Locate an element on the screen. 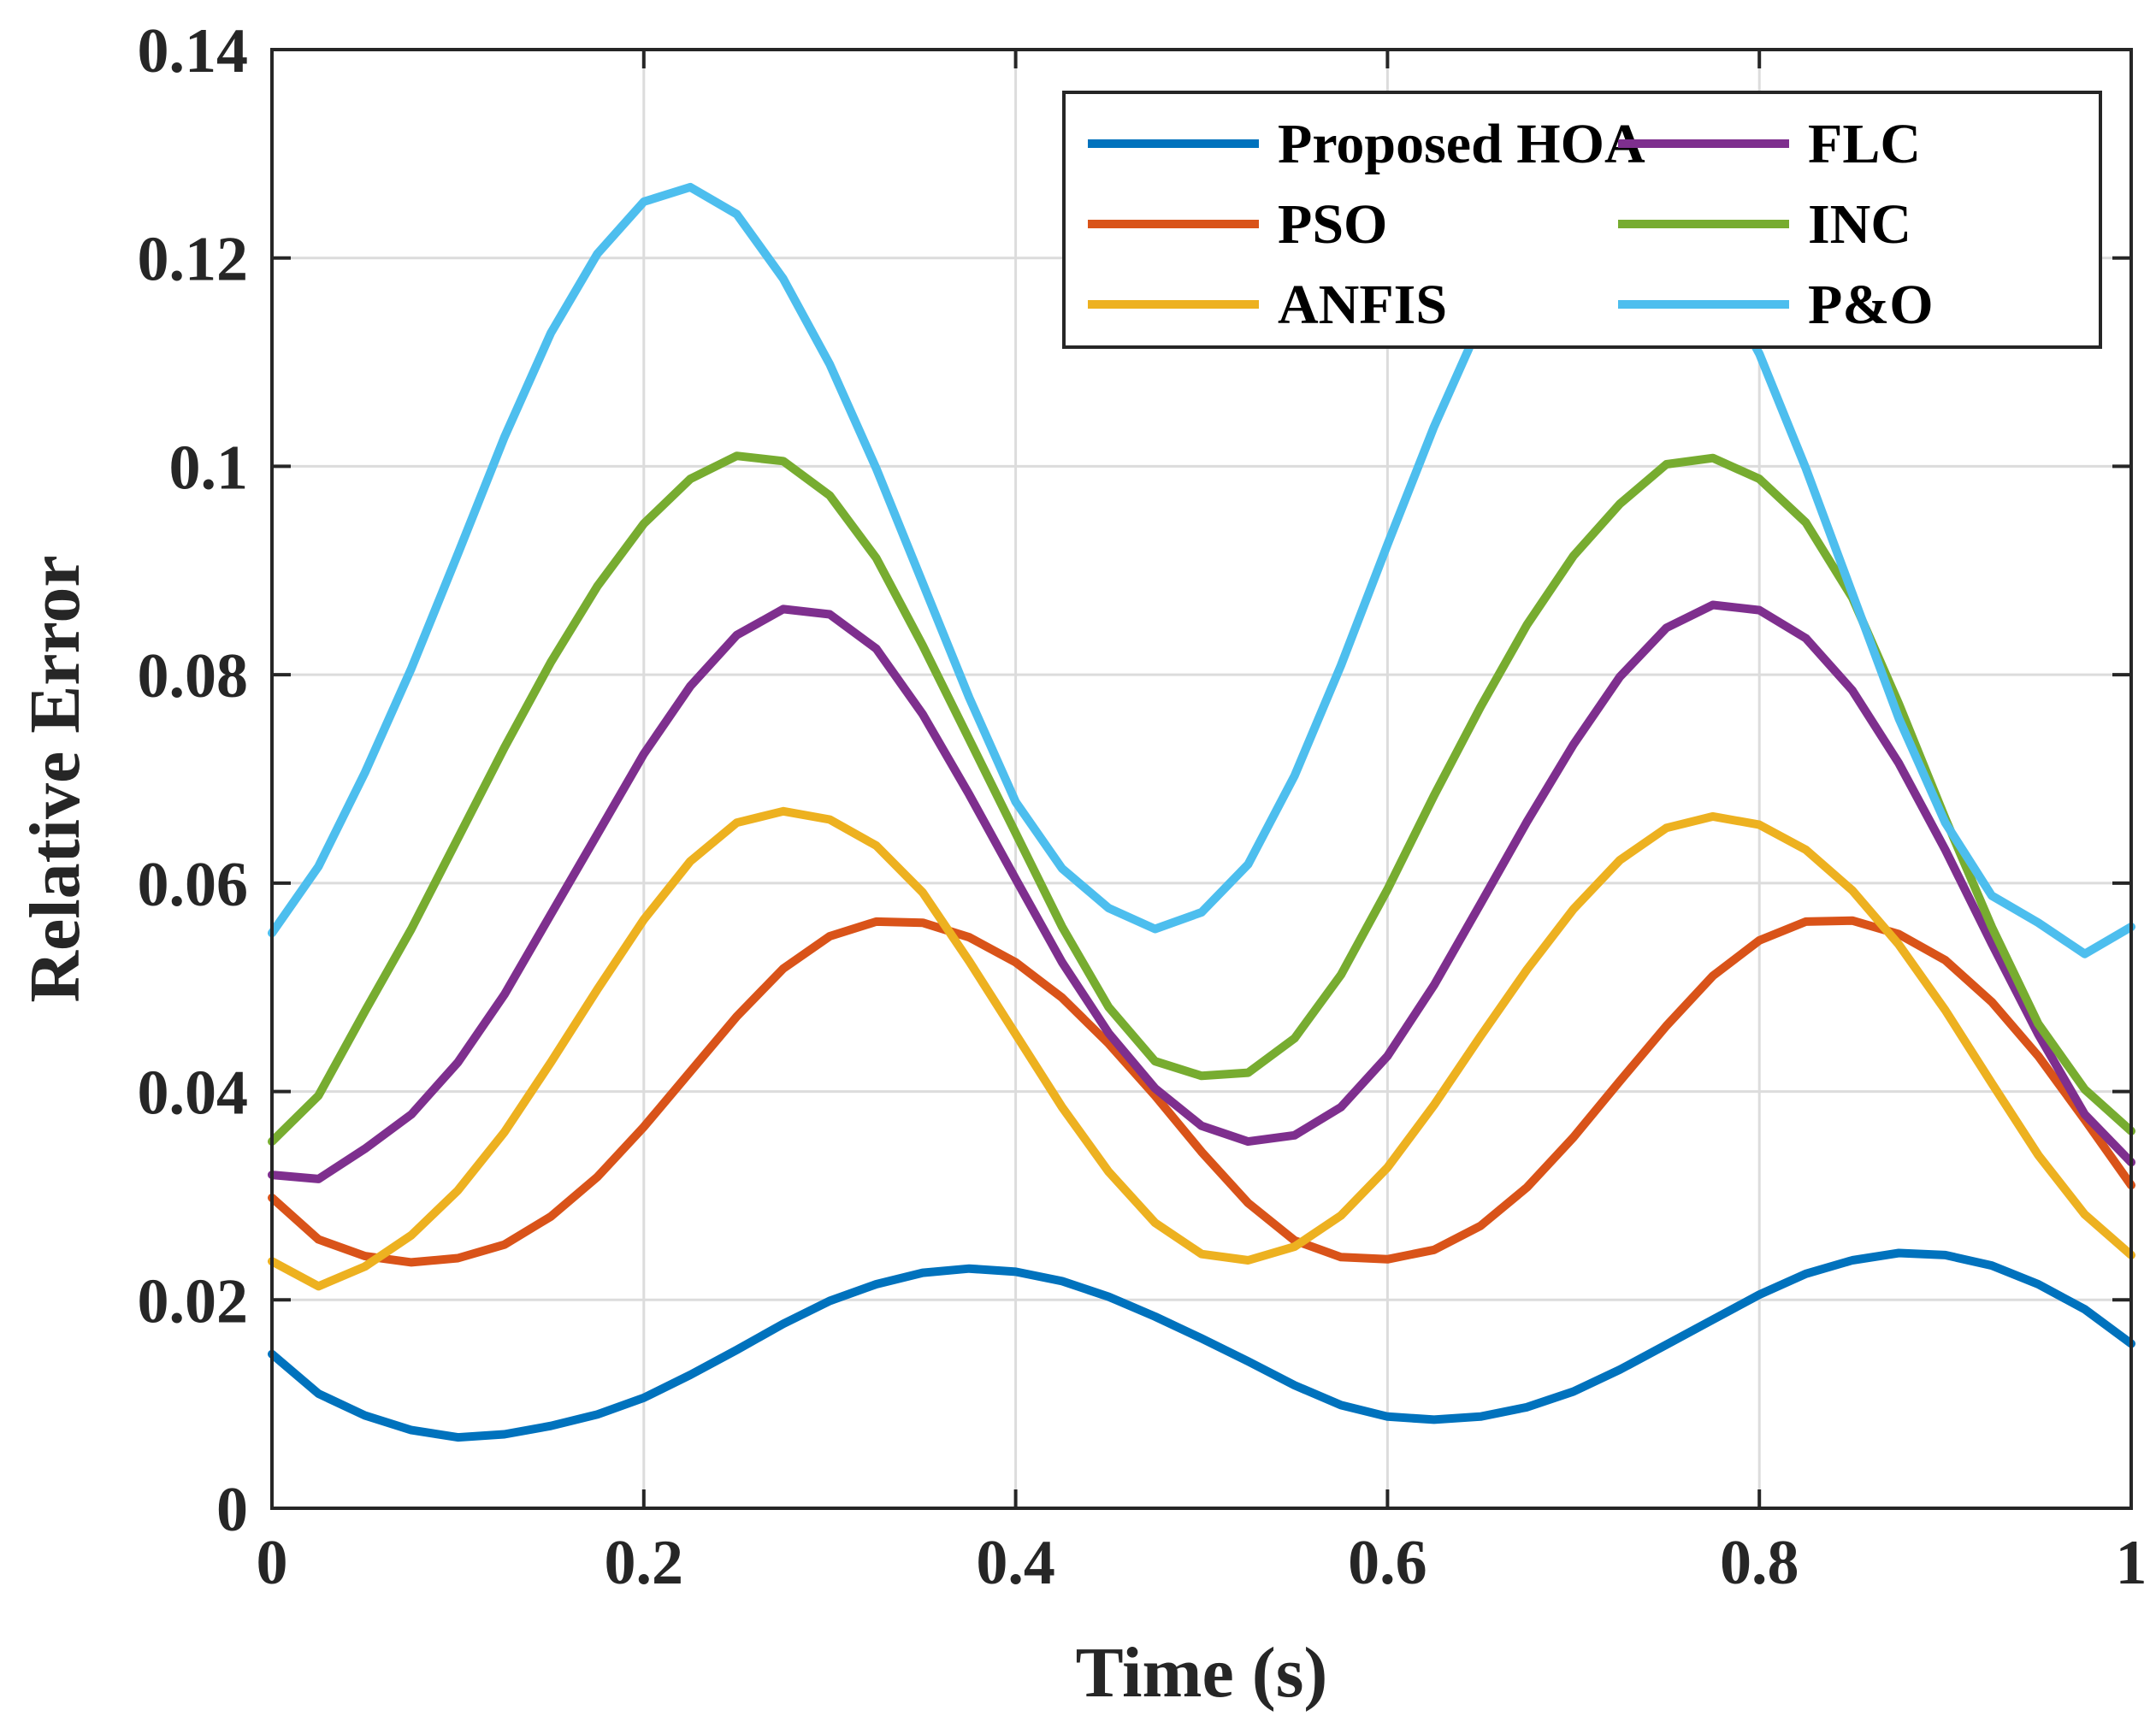 This screenshot has height=1722, width=2156. legend-label: Proposed HOA is located at coordinates (1461, 144).